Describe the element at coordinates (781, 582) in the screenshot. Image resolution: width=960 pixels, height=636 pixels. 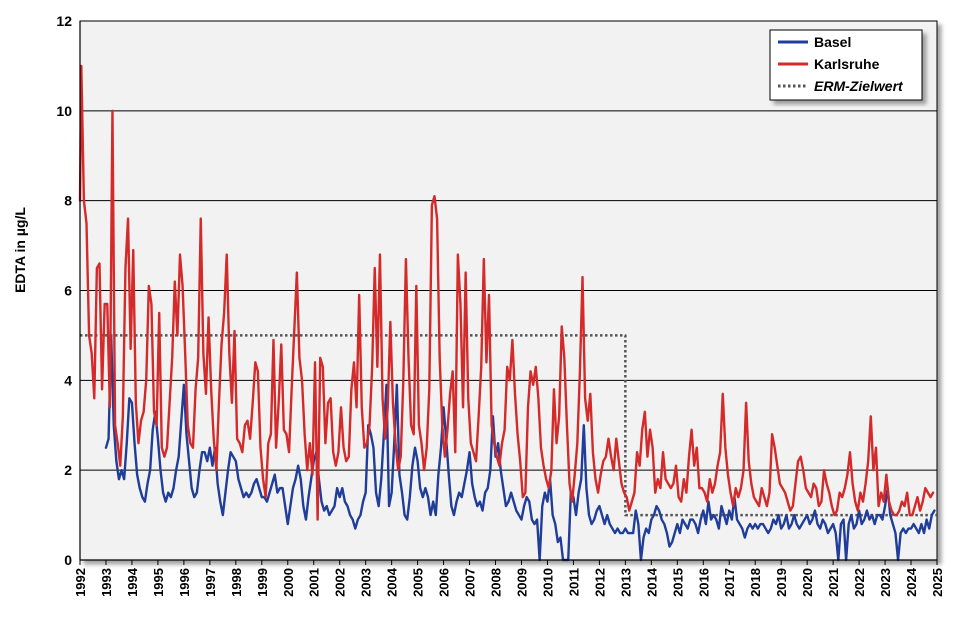
I see `x-tick-label: 2019` at that location.